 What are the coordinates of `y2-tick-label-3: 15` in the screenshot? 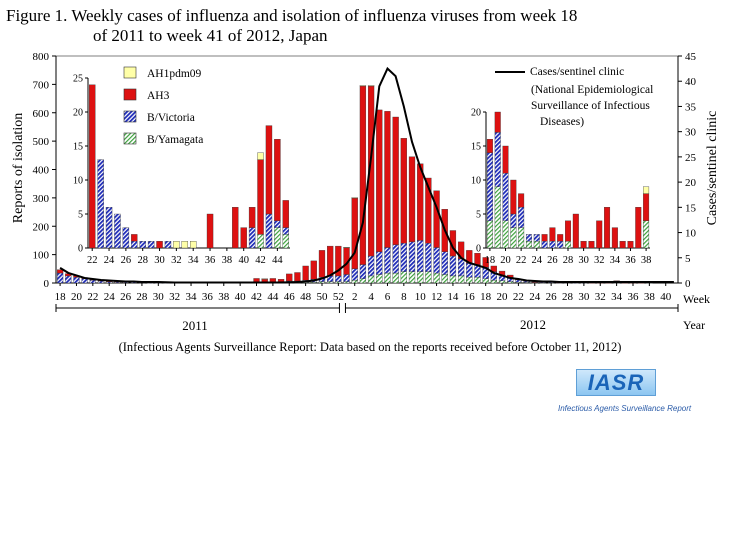 It's located at (691, 208).